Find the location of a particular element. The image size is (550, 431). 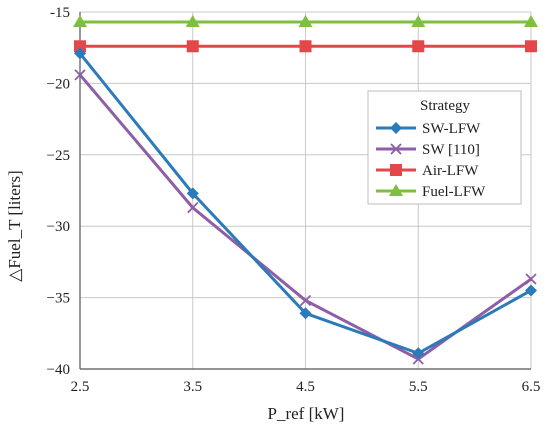

legend-entry: Air-LFW is located at coordinates (427, 171).